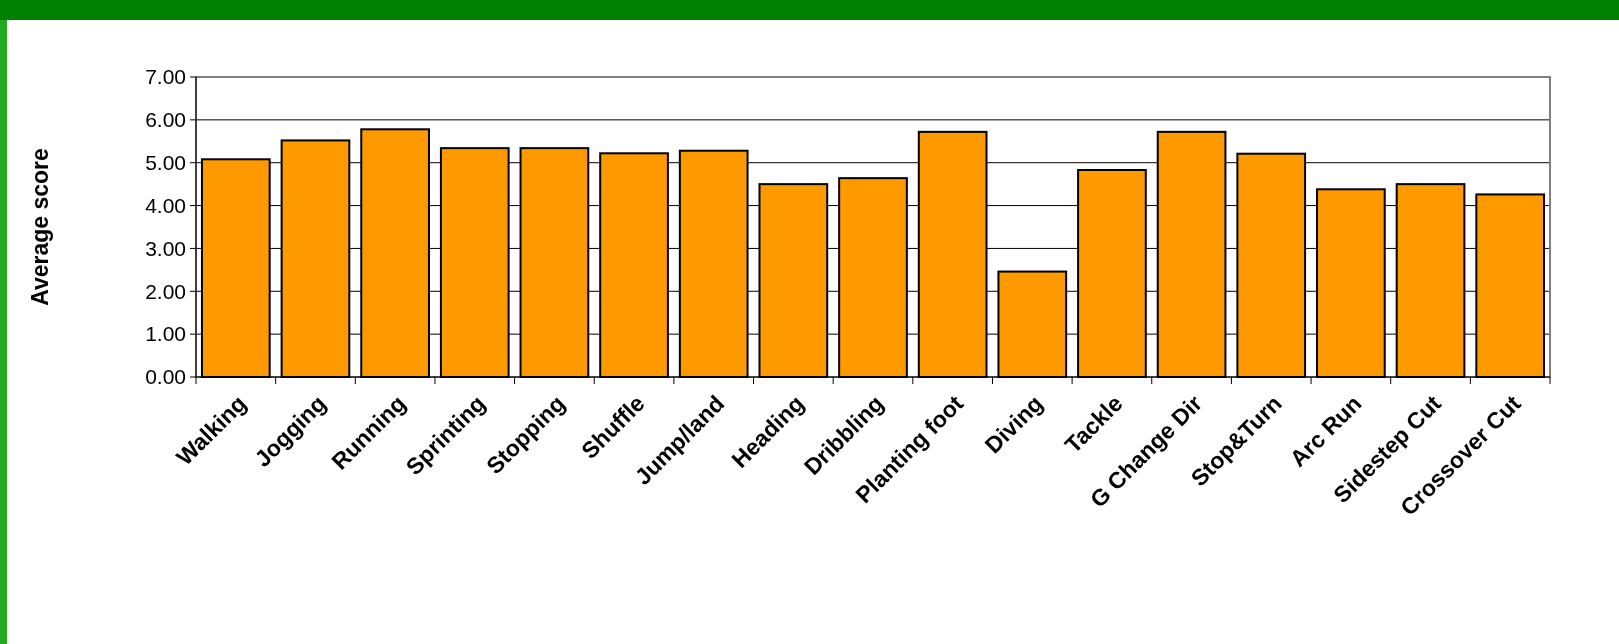  Describe the element at coordinates (165, 205) in the screenshot. I see `y-tick-label: 4.00` at that location.